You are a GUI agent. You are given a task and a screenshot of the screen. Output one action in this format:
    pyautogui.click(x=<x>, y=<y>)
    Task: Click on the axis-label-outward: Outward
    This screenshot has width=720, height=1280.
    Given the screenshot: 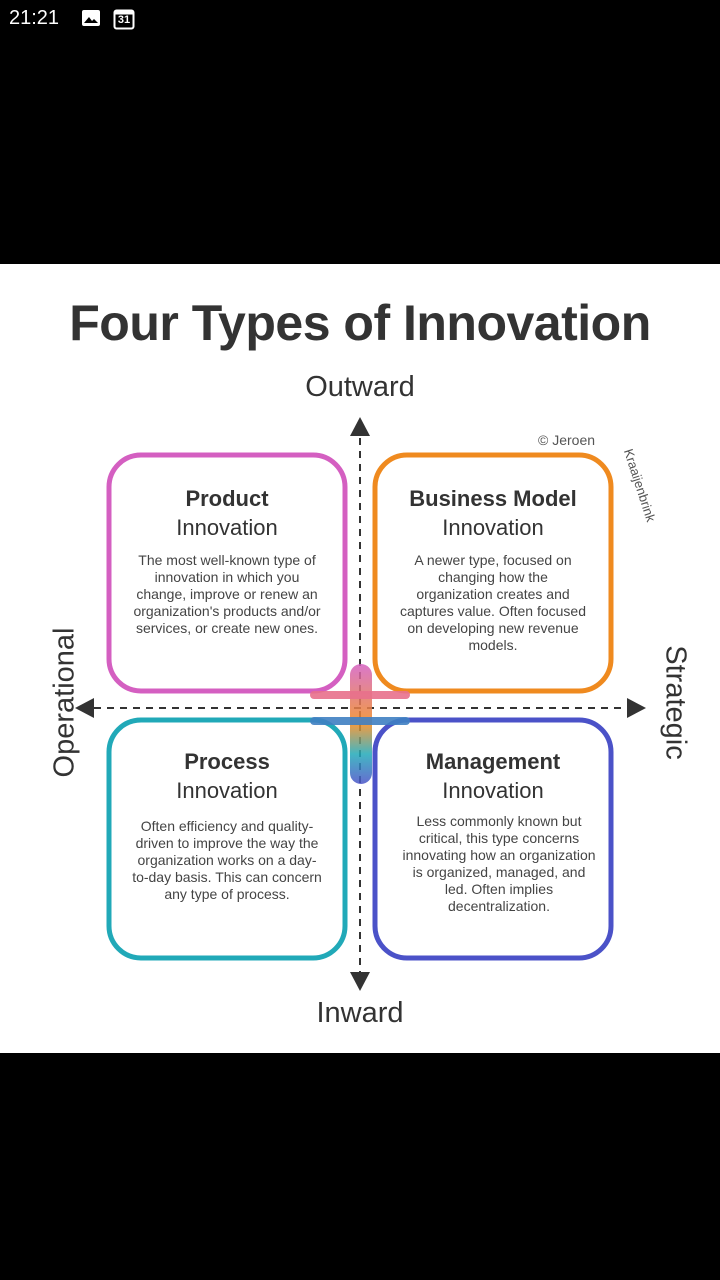 What is the action you would take?
    pyautogui.click(x=360, y=387)
    